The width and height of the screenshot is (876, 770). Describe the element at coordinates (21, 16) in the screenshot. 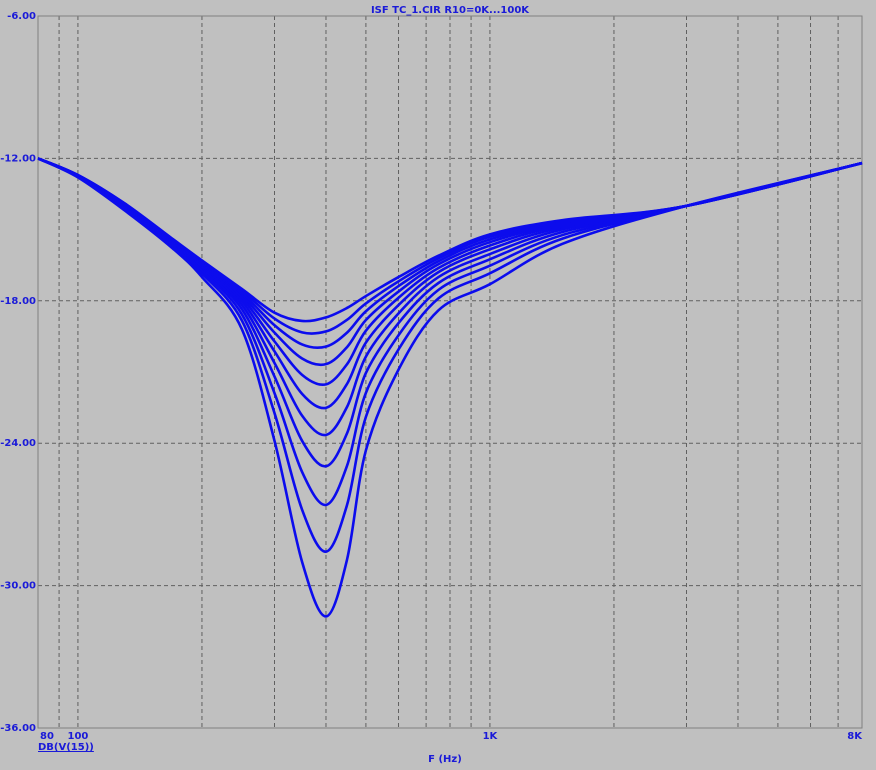

I see `y-tick-label: -6.00` at that location.